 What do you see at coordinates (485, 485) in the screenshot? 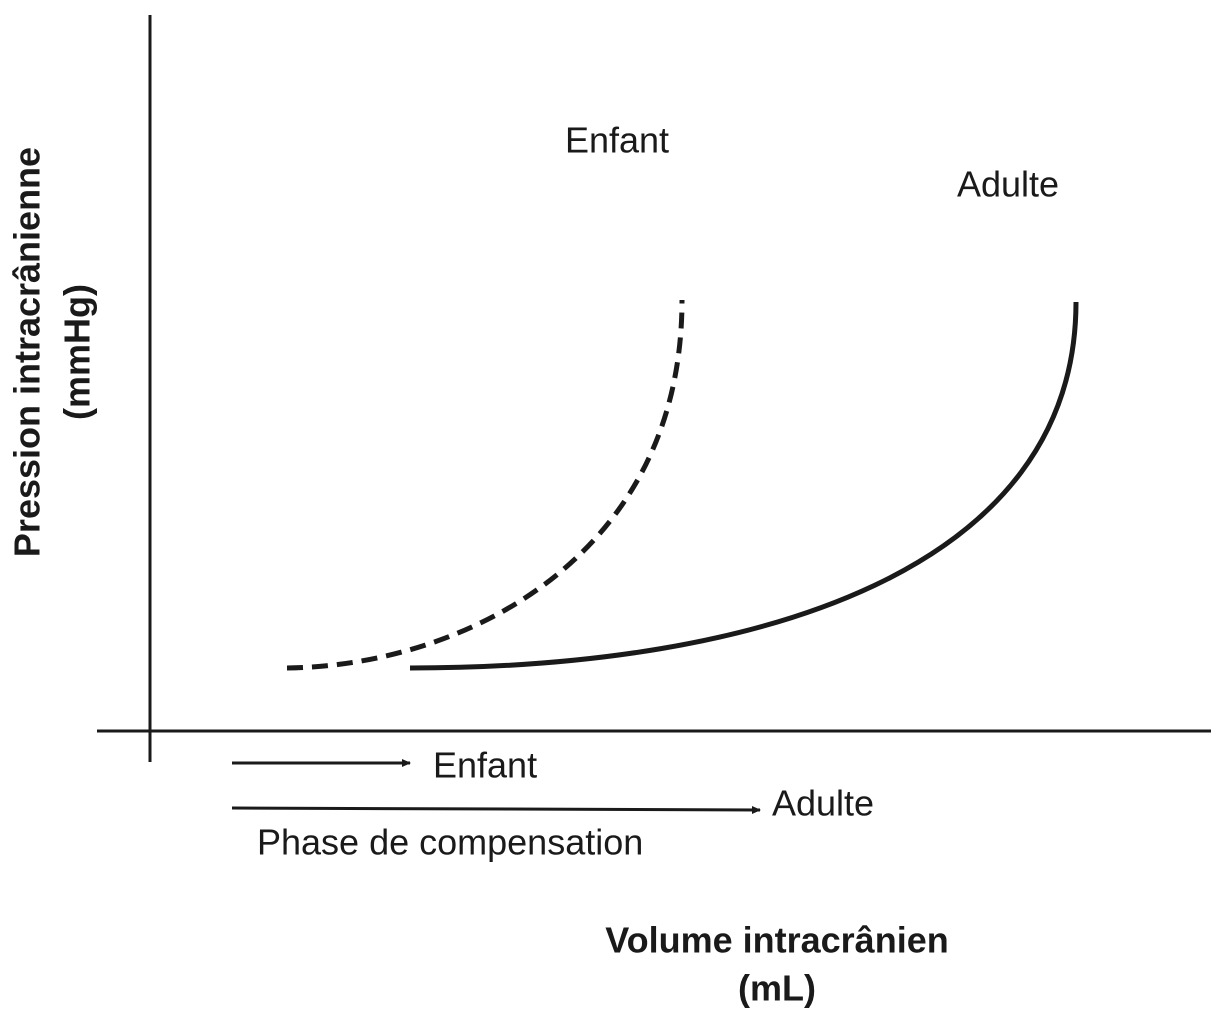
I see `enfant-curve` at bounding box center [485, 485].